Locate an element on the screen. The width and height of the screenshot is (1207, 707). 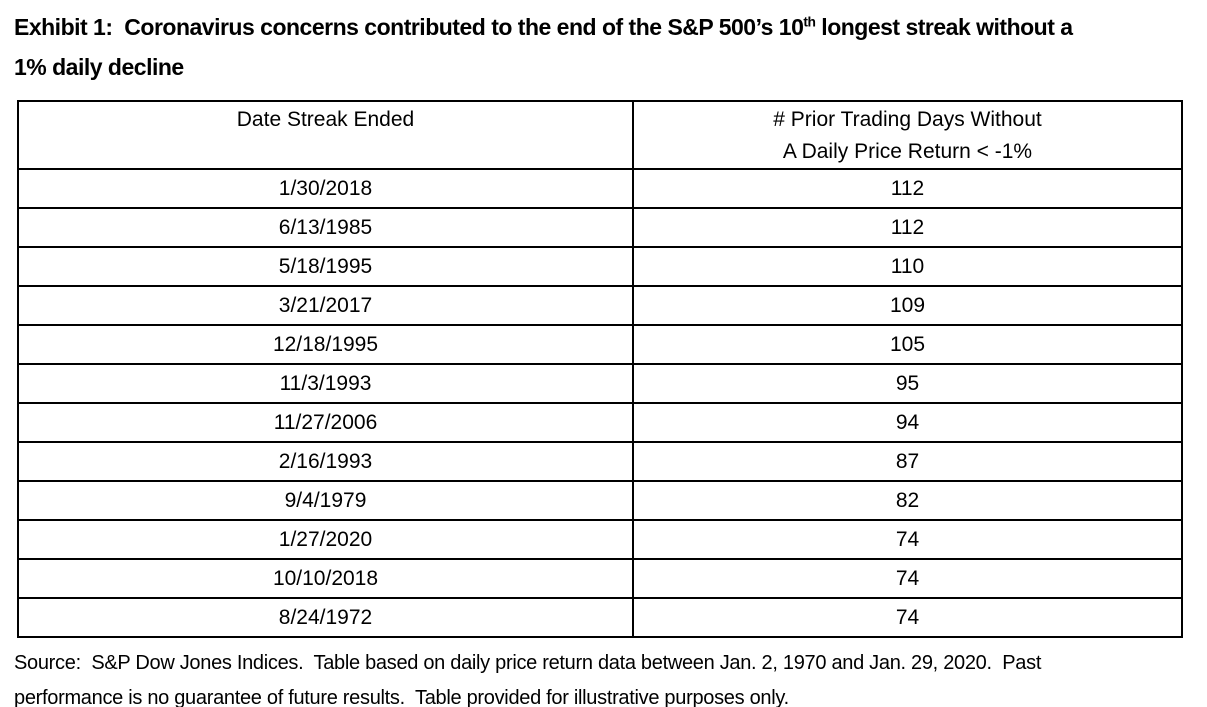
header-date-streak-ended: Date Streak Ended is located at coordinates (325, 135).